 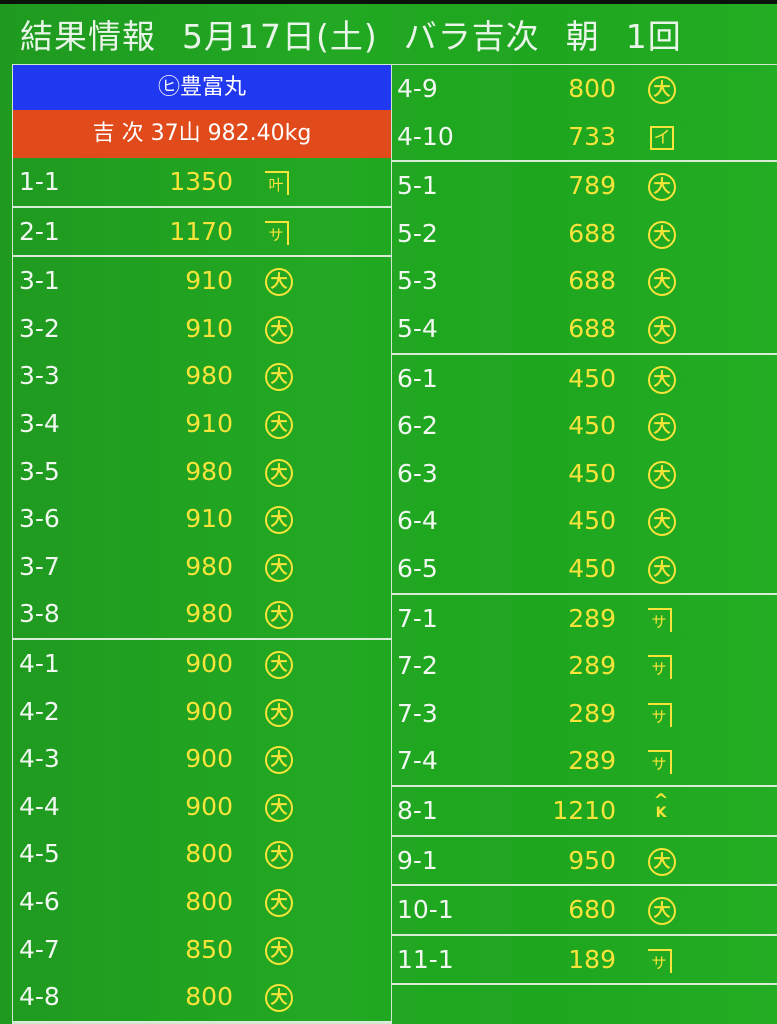 I want to click on lot-number: 3-4, so click(x=39, y=423).